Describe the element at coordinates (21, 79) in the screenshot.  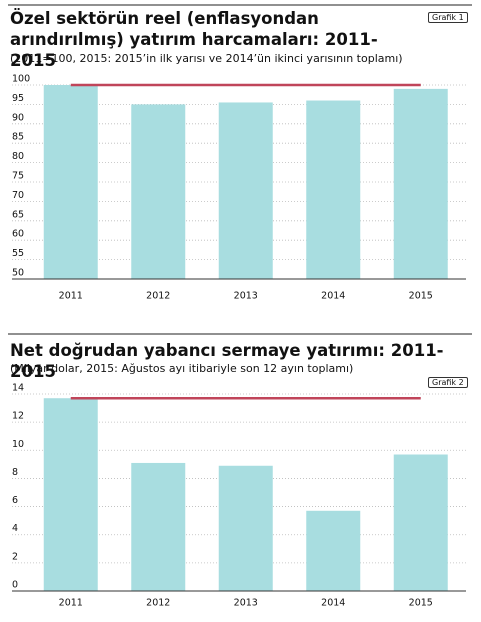
I see `y-tick-label: 100` at that location.